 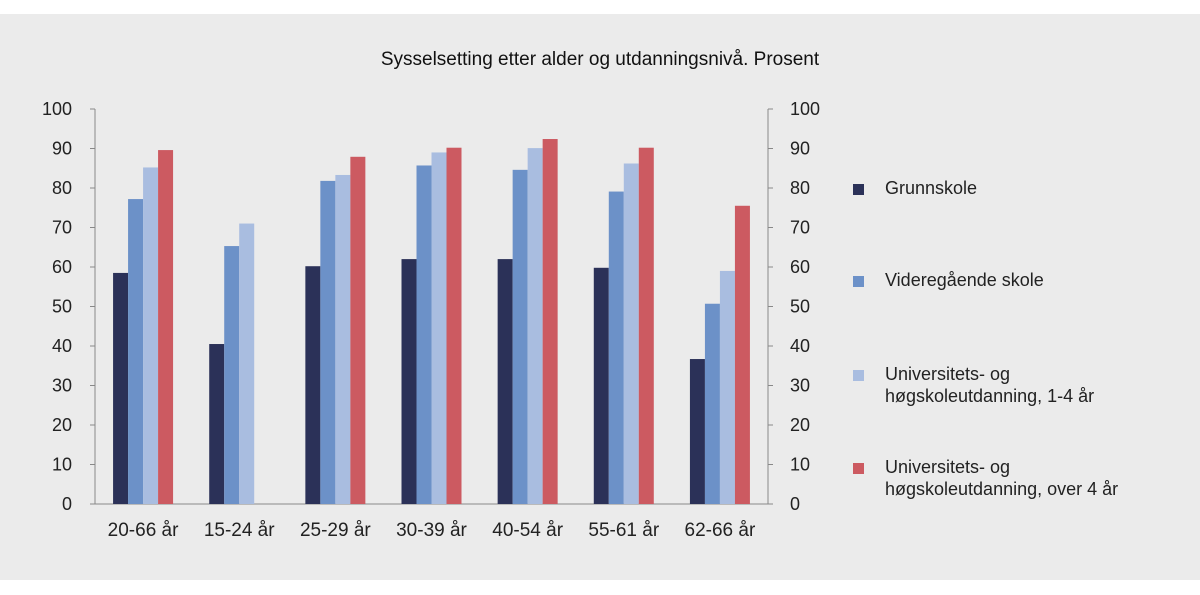 What do you see at coordinates (720, 530) in the screenshot?
I see `category-label: 62-66 år` at bounding box center [720, 530].